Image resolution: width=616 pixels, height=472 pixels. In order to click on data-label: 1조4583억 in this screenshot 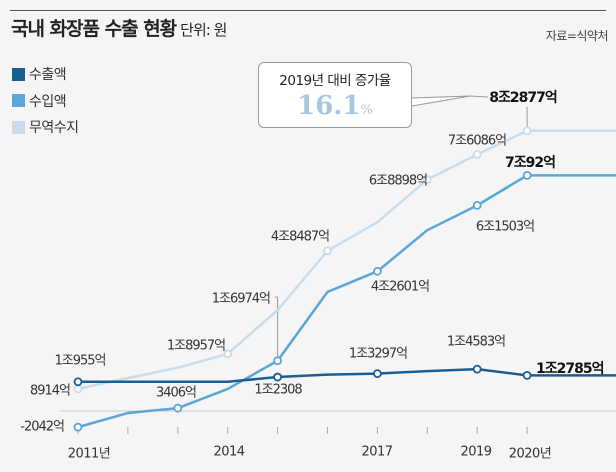, I will do `click(476, 342)`.